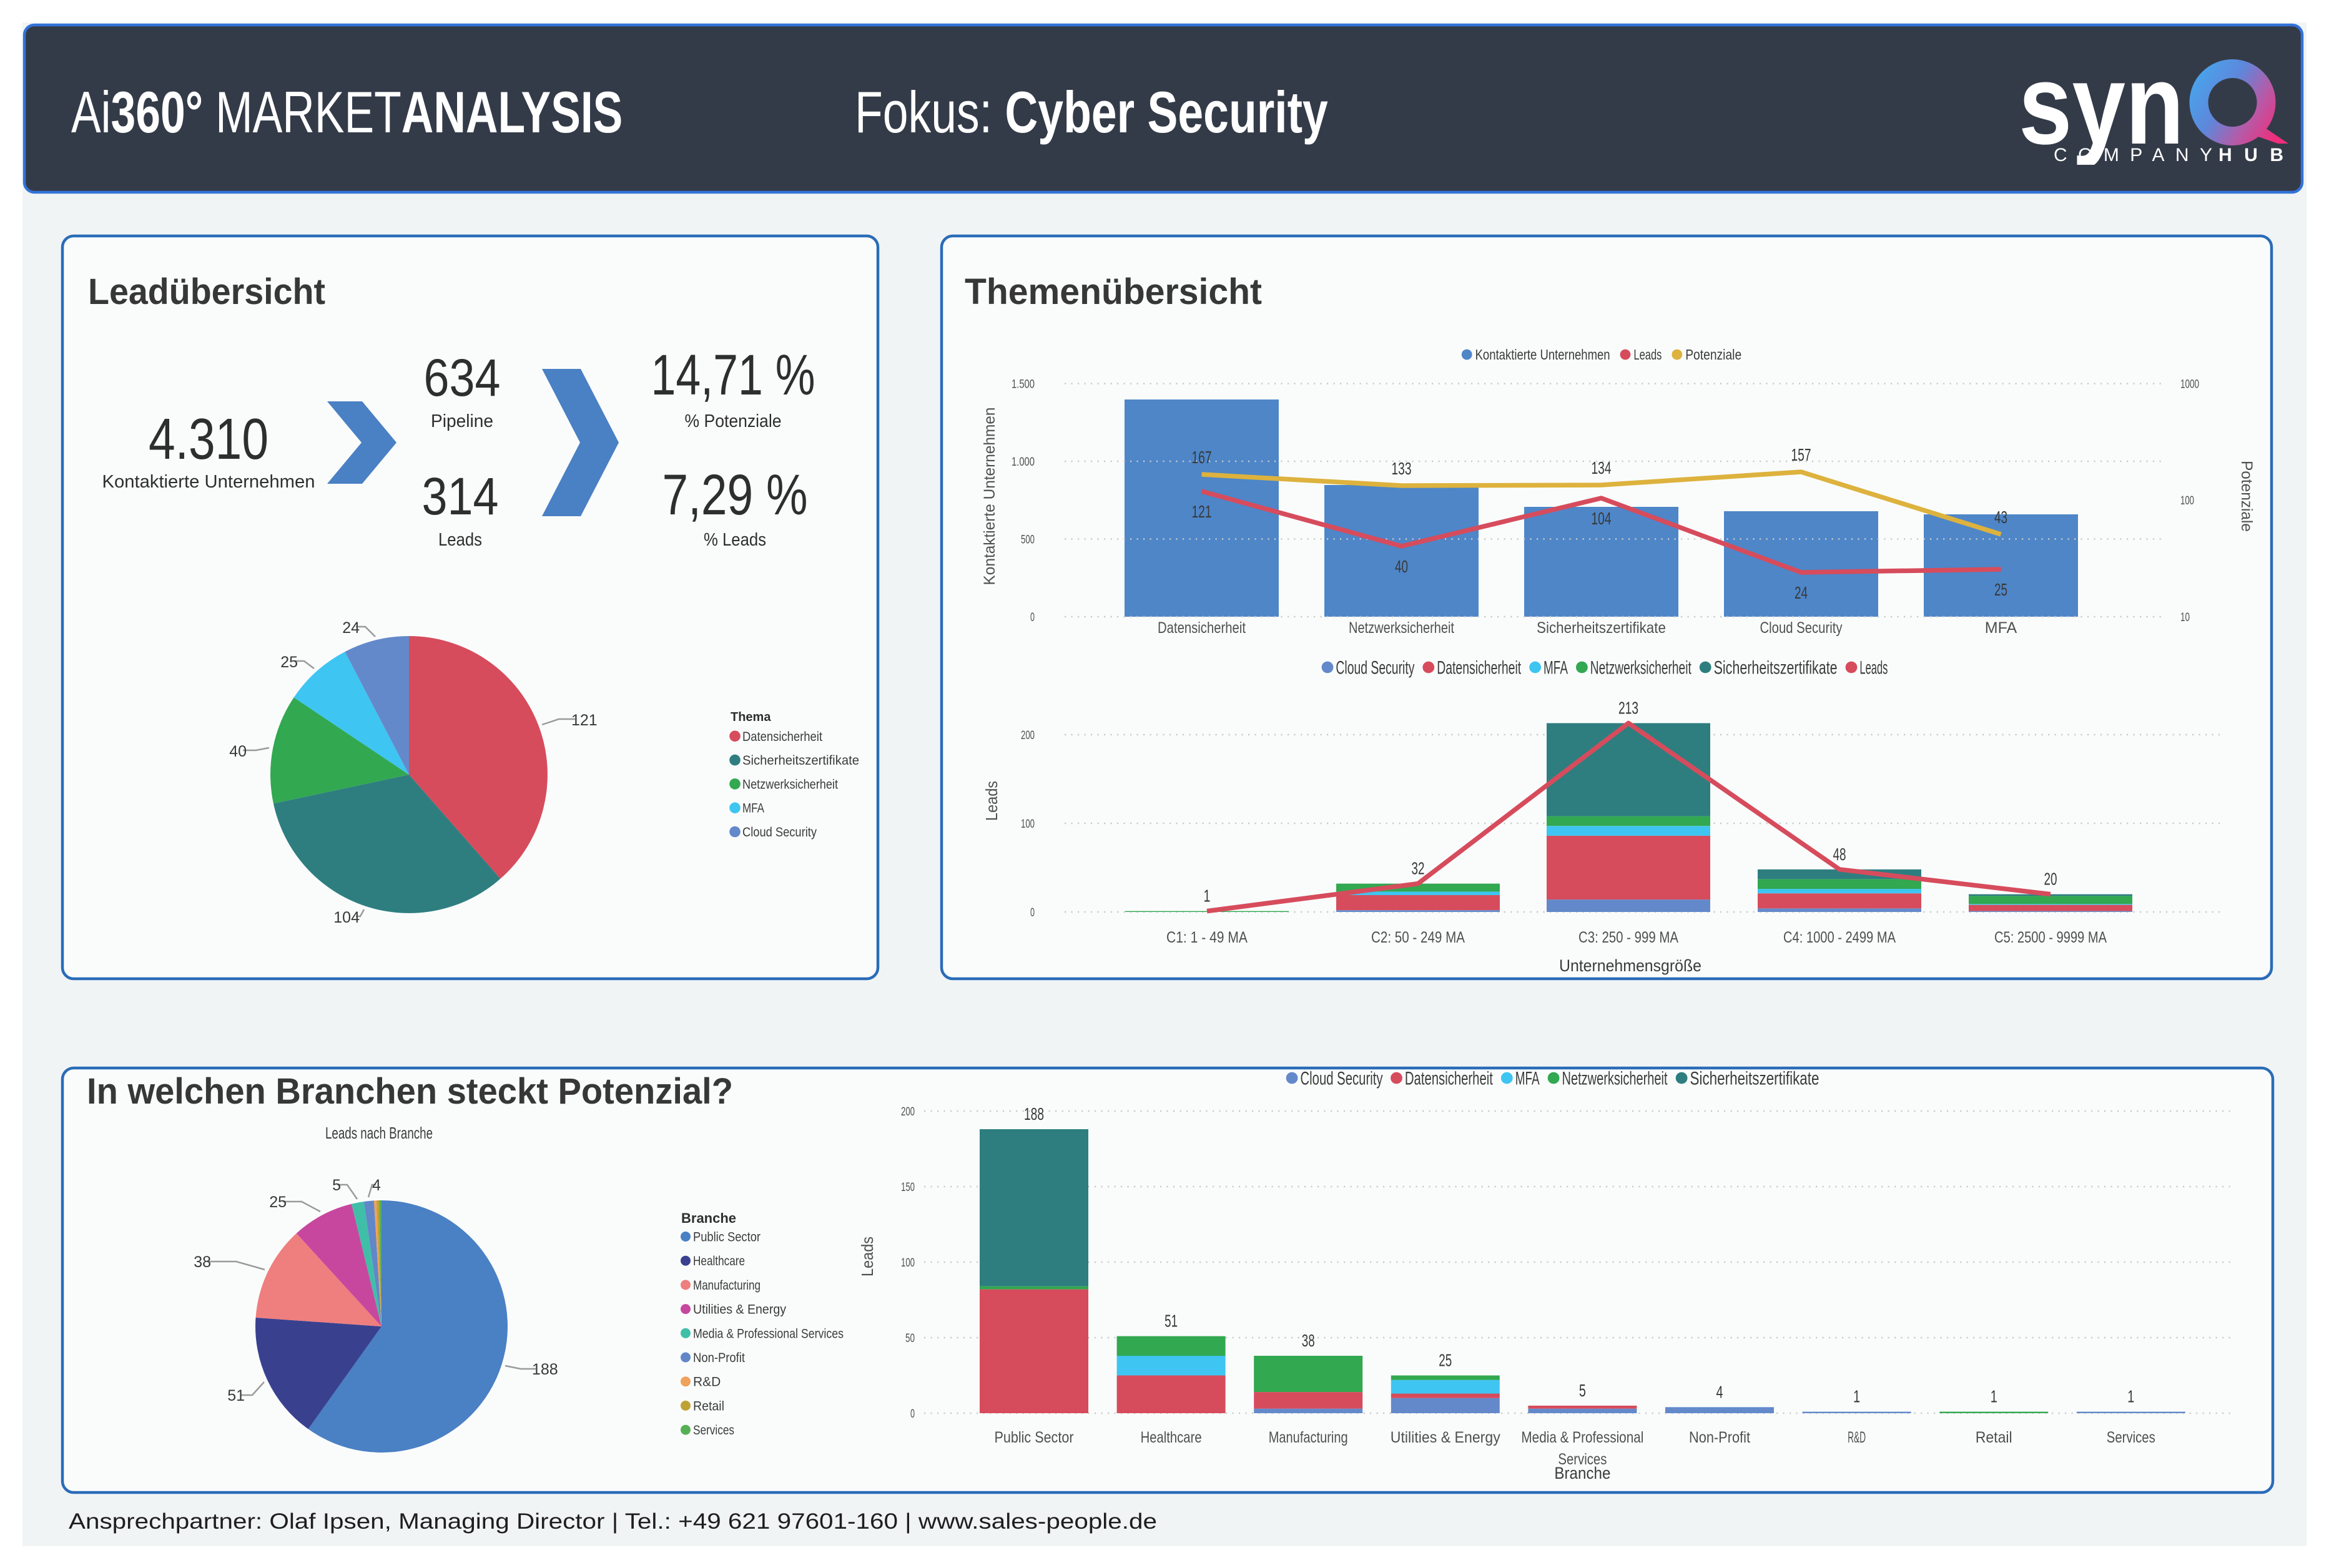 Image resolution: width=2329 pixels, height=1568 pixels. I want to click on svg-text: 133, so click(1402, 468).